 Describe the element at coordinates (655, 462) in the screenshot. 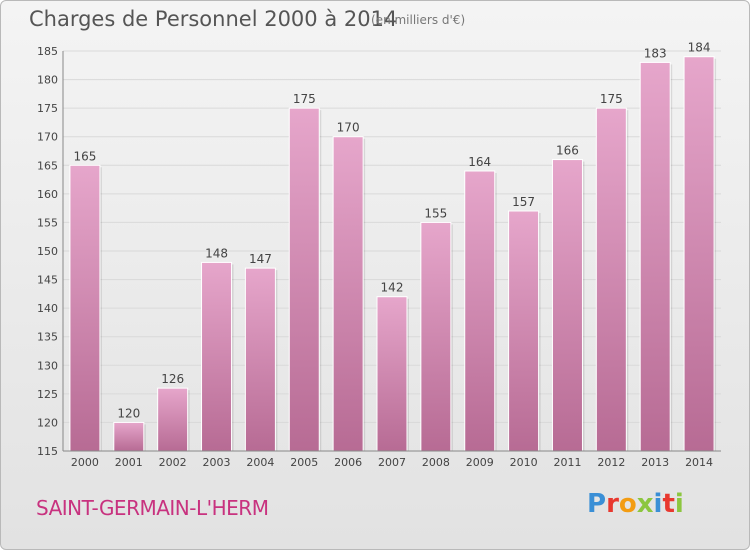

I see `x-tick-label: 2013` at that location.